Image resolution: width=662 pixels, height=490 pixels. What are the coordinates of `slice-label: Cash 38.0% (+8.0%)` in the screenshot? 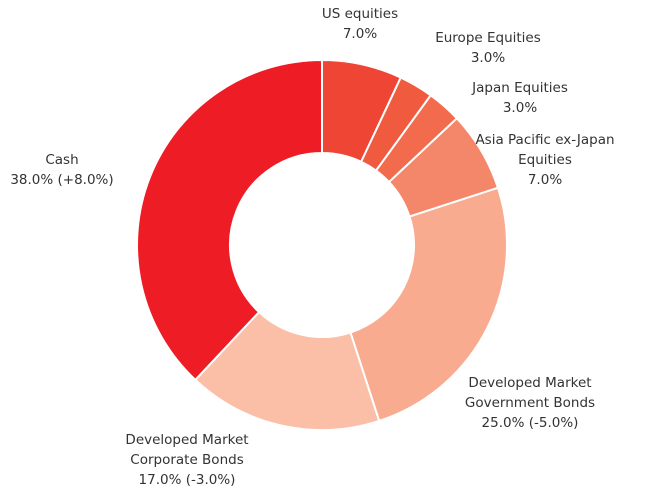 It's located at (63, 170).